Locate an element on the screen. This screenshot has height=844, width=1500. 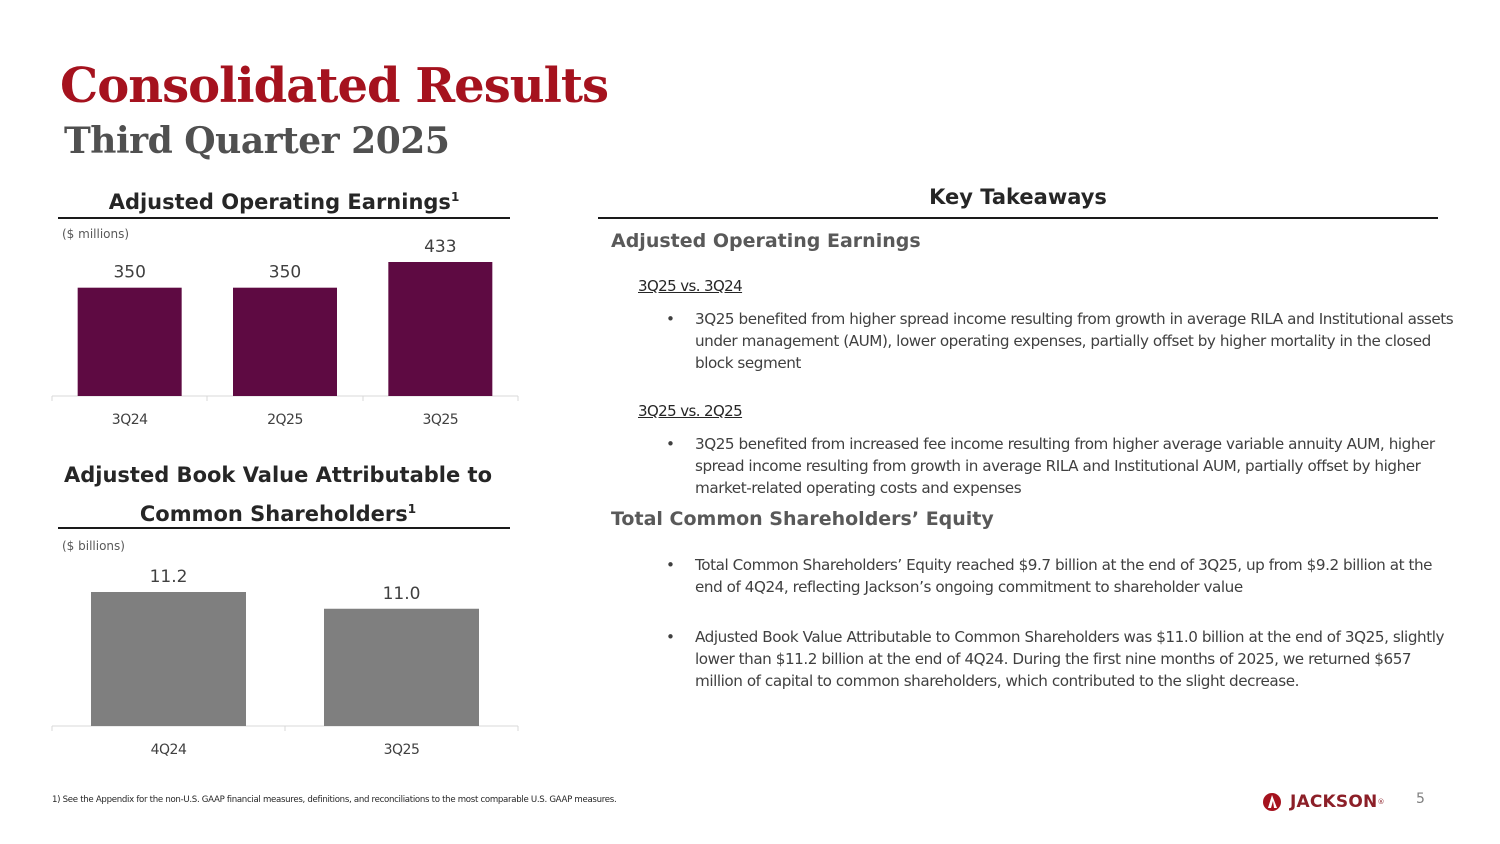
equity-takeaway-heading: Total Common Shareholders’ Equity is located at coordinates (802, 519).